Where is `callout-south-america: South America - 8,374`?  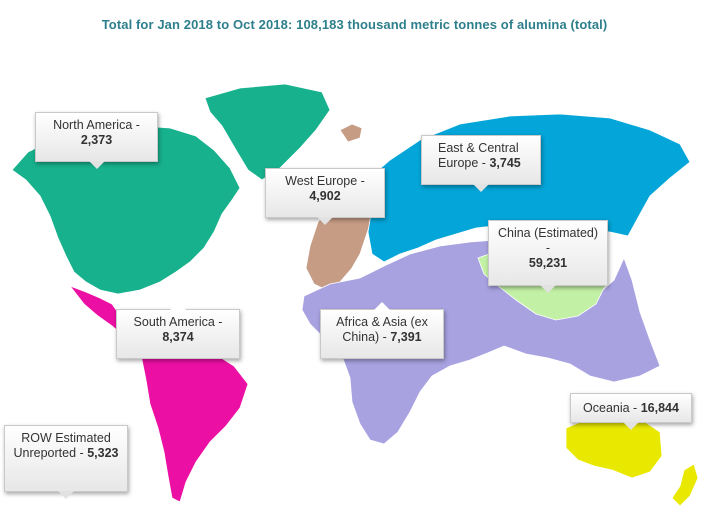
callout-south-america: South America - 8,374 is located at coordinates (178, 330).